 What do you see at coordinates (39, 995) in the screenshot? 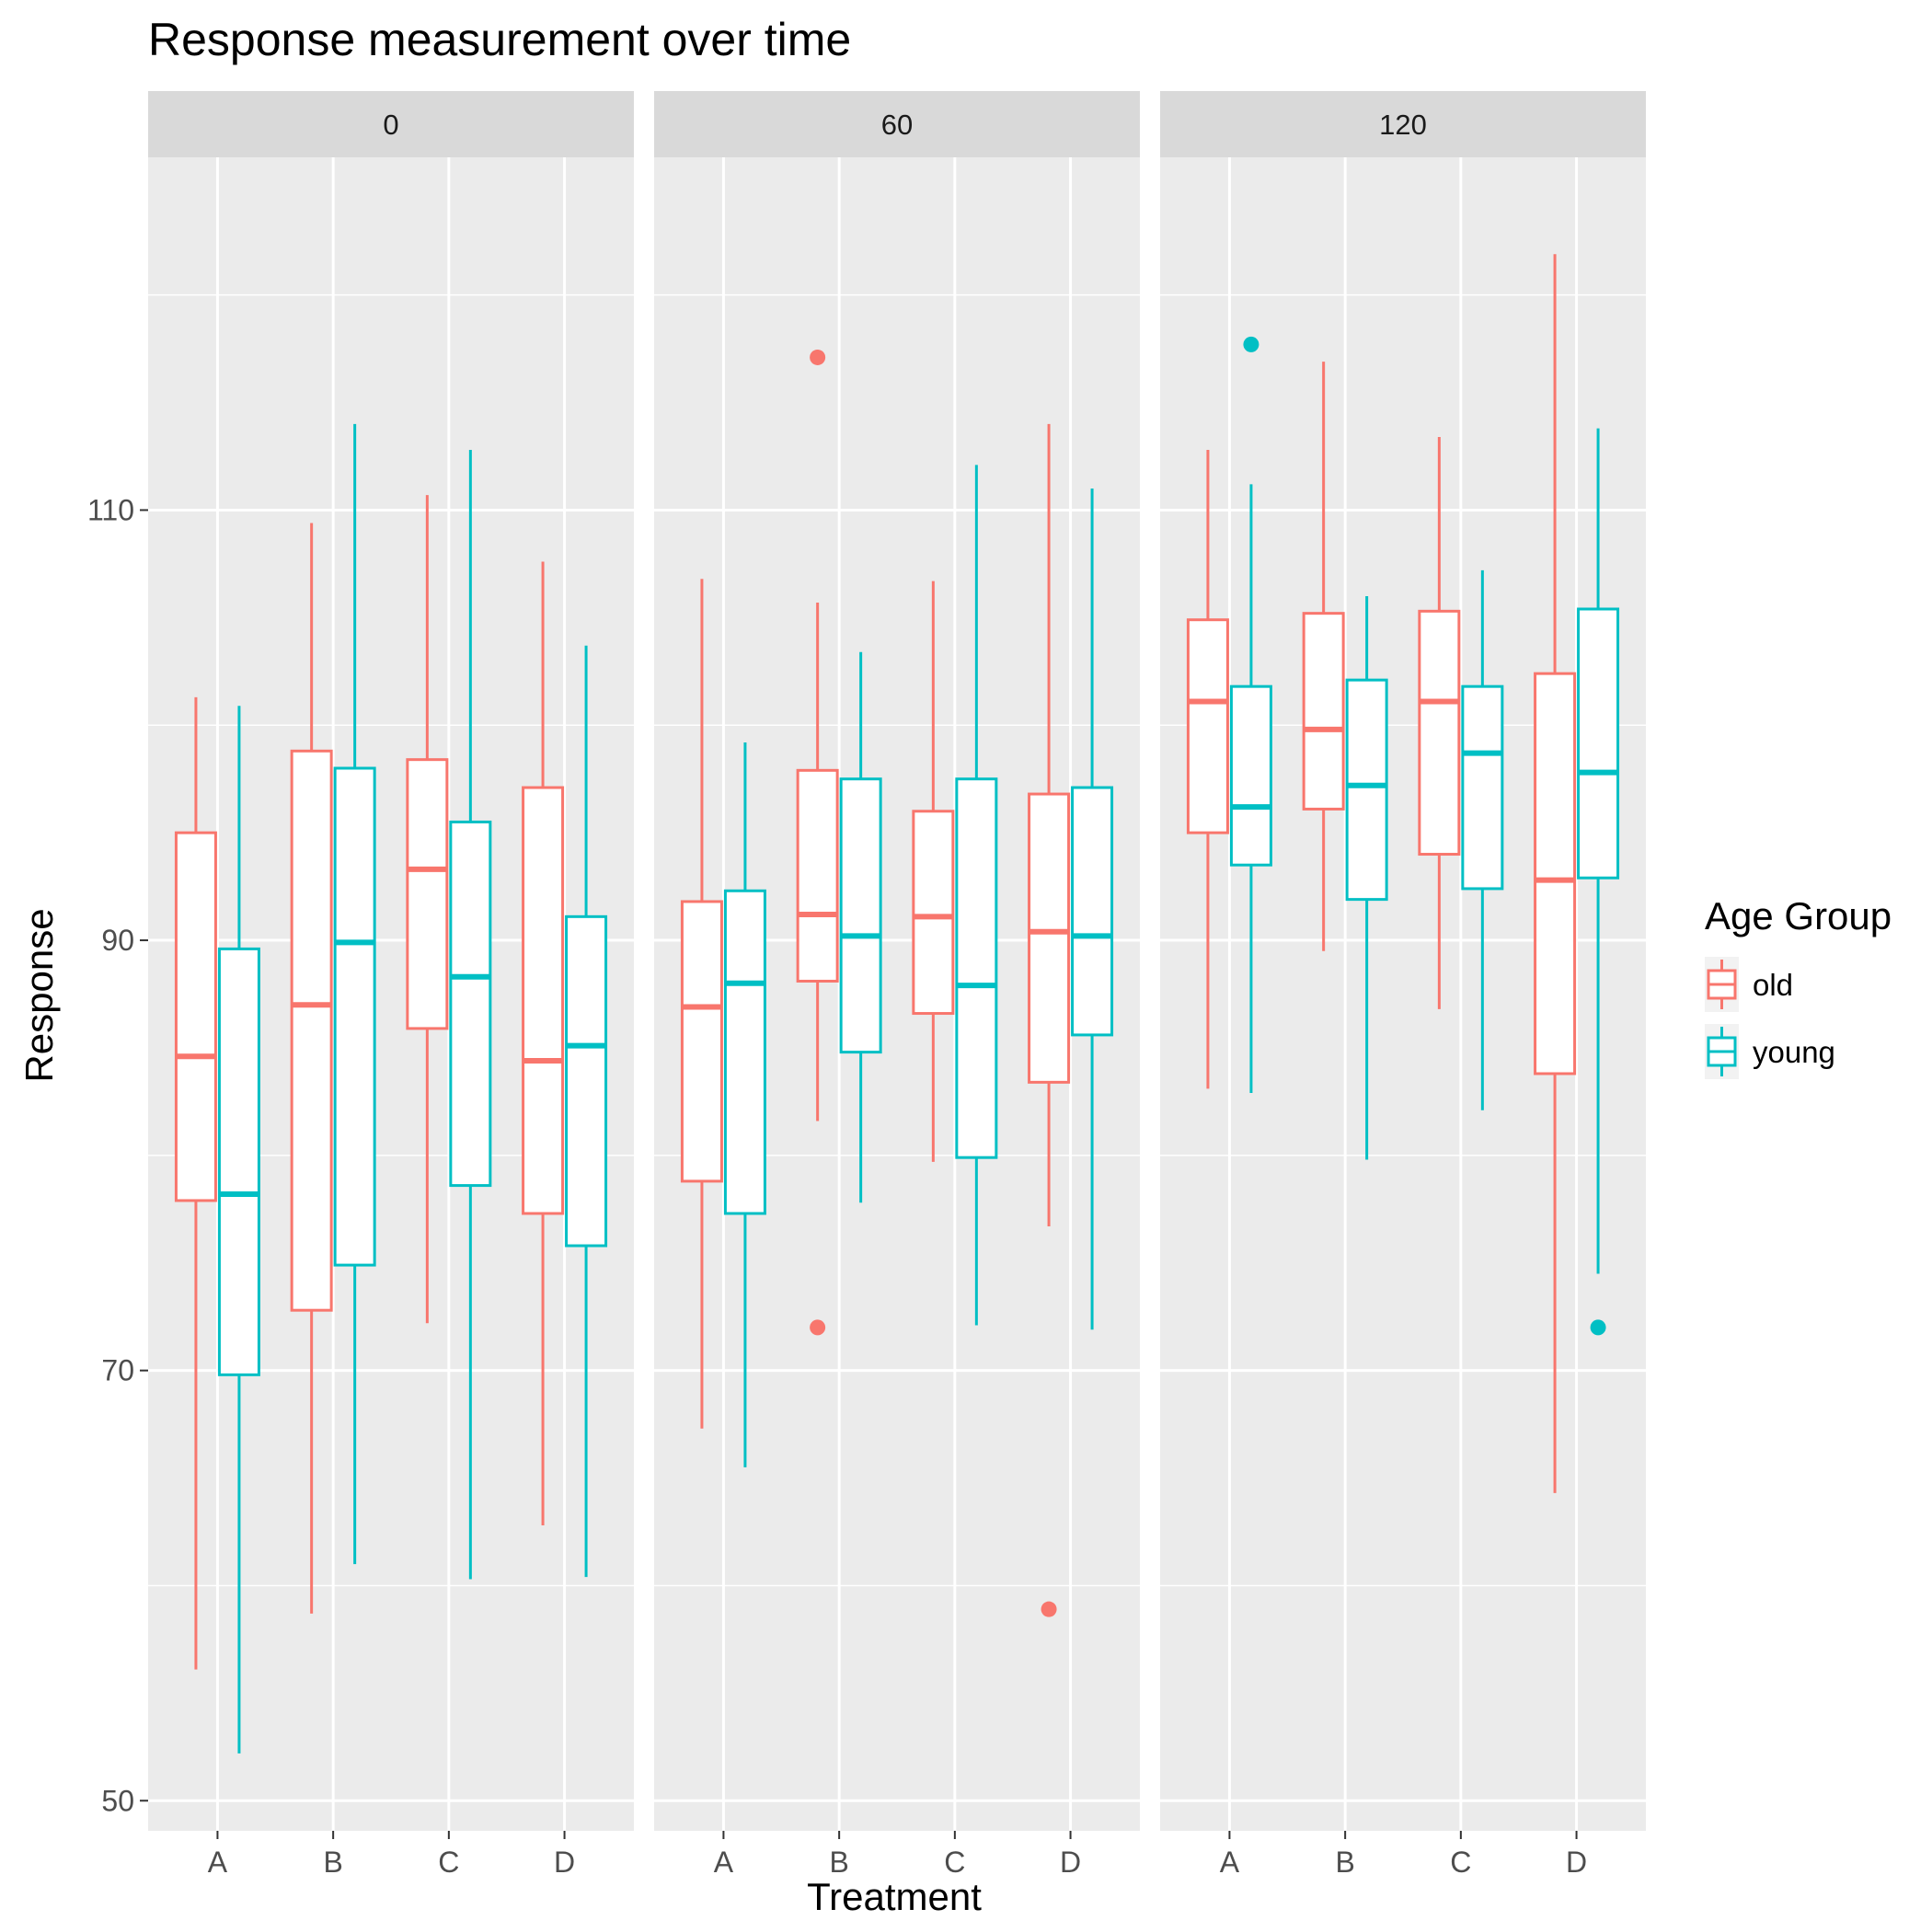
I see `y-axis-title: Response` at bounding box center [39, 995].